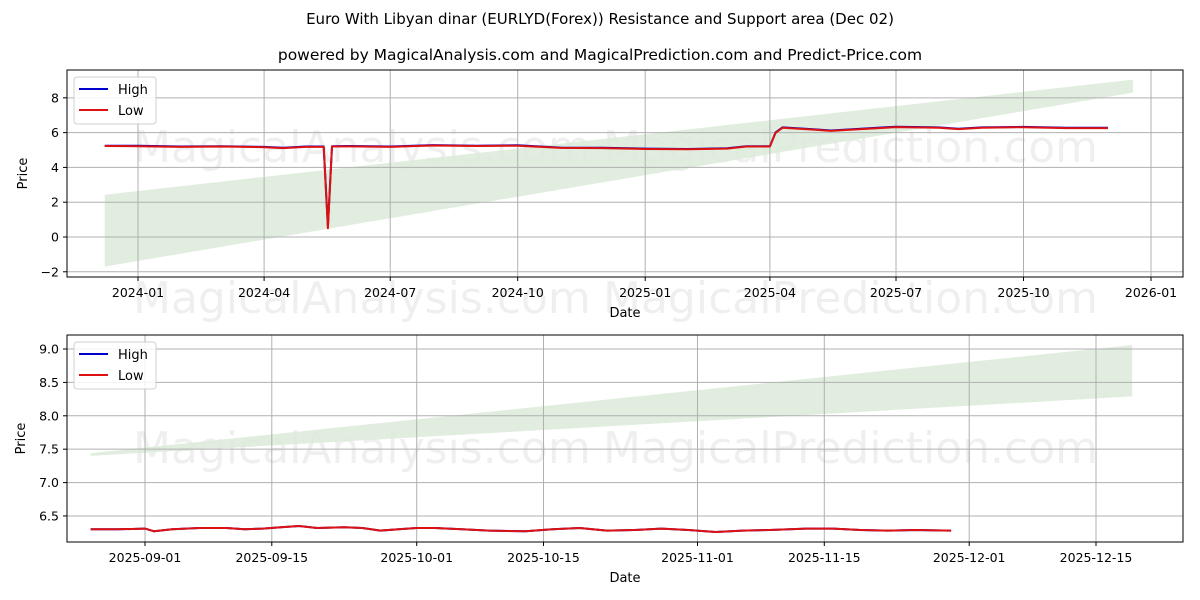 This screenshot has width=1200, height=600. What do you see at coordinates (271, 557) in the screenshot?
I see `x-tick-label: 2025-09-15` at bounding box center [271, 557].